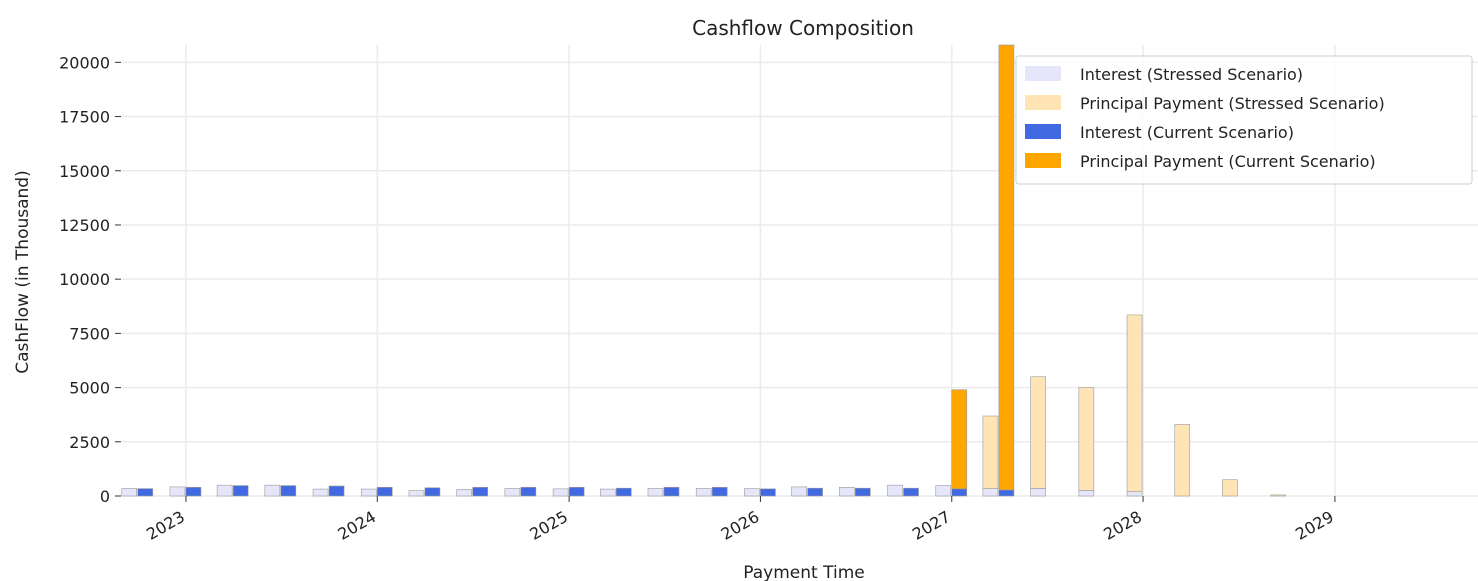 The width and height of the screenshot is (1478, 581). Describe the element at coordinates (165, 525) in the screenshot. I see `x-tick-label: 2023` at that location.